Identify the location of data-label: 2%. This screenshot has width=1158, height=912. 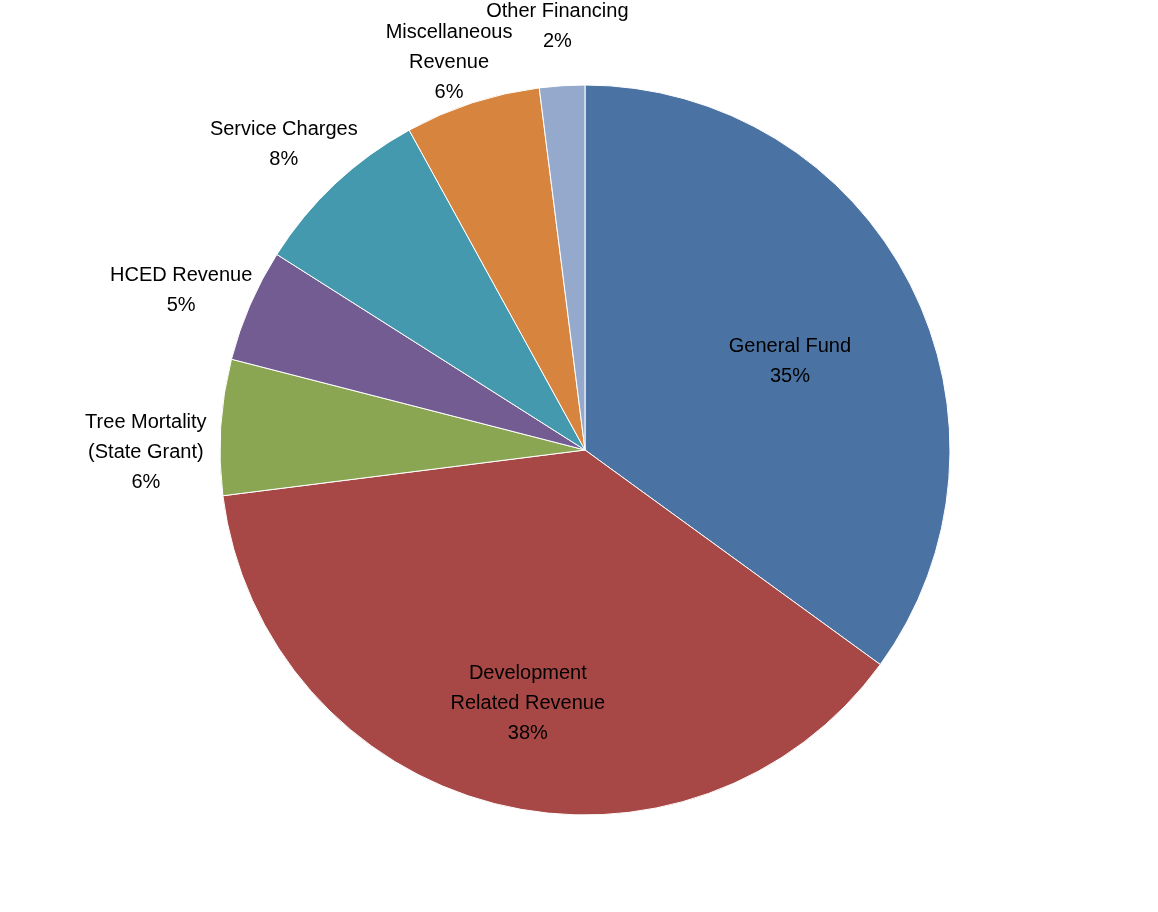
(557, 39).